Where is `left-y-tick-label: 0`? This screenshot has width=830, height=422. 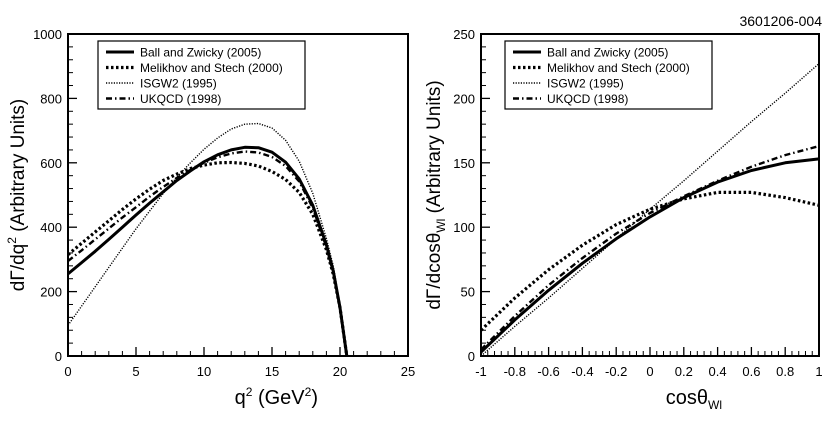
left-y-tick-label: 0 is located at coordinates (58, 356).